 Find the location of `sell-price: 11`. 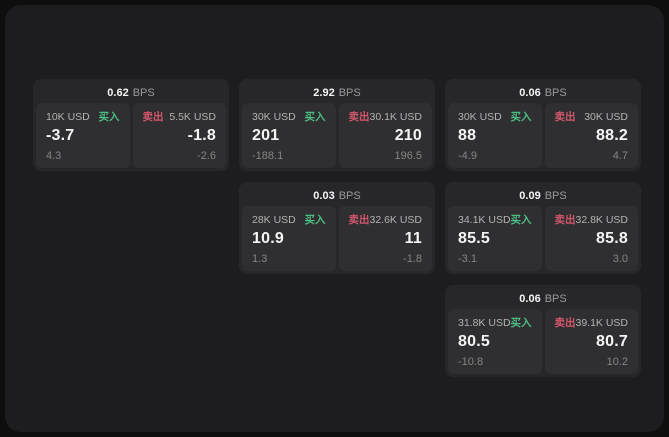

sell-price: 11 is located at coordinates (413, 238).